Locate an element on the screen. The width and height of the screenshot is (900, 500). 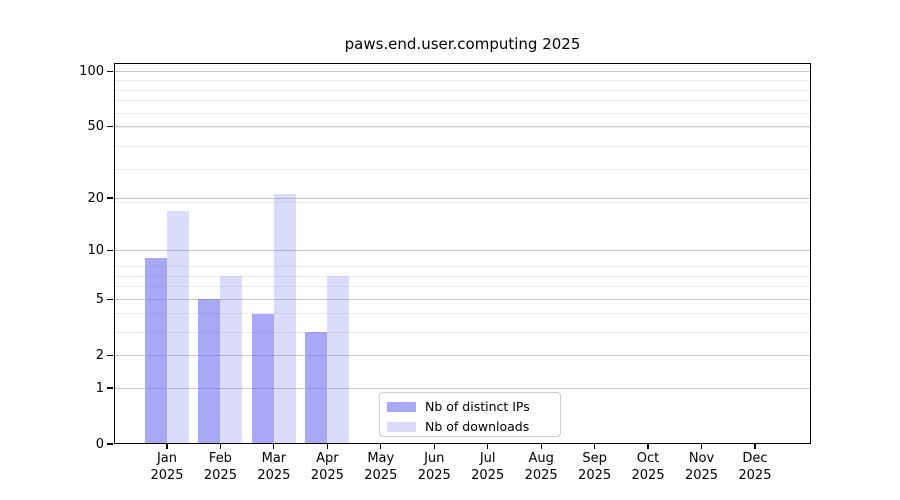
x-tick-label: Dec 2025 is located at coordinates (755, 467).